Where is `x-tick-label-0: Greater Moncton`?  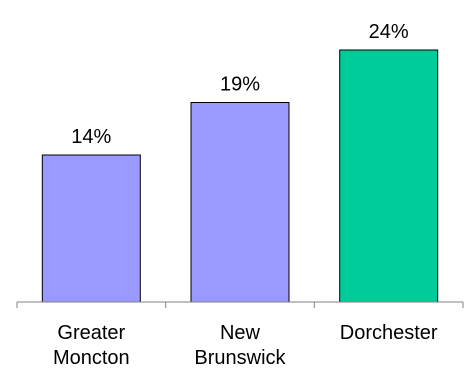
x-tick-label-0: Greater Moncton is located at coordinates (91, 345).